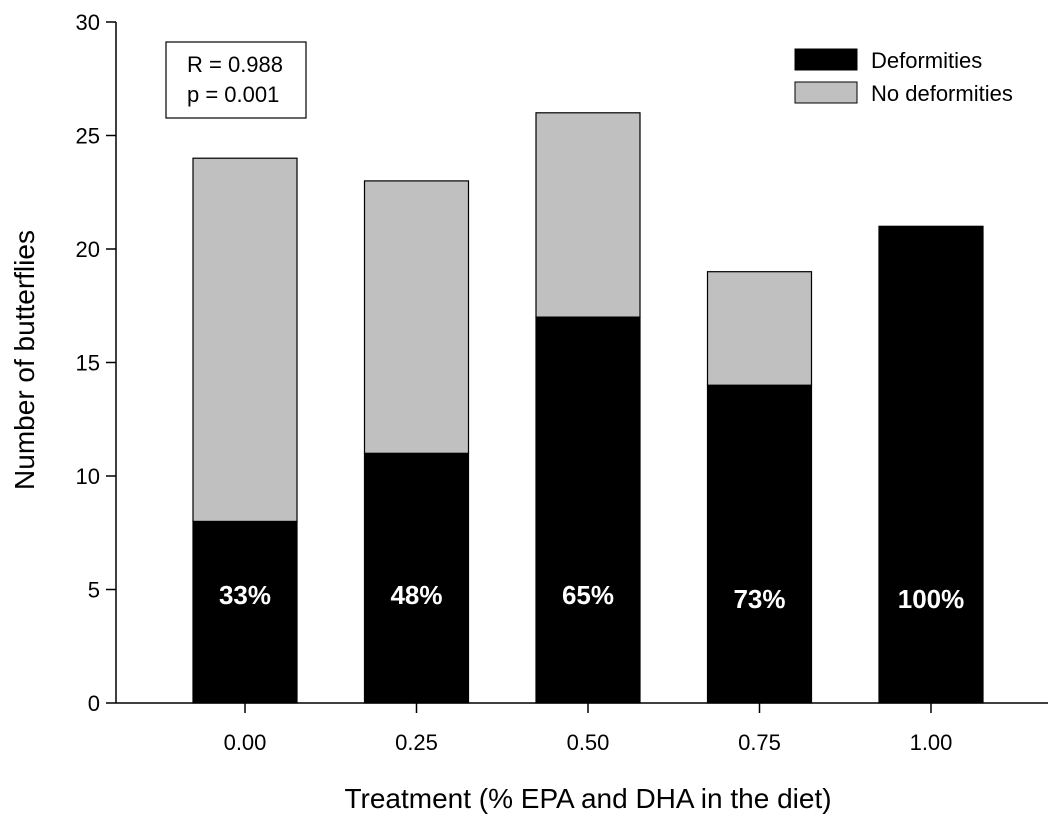  I want to click on bar-percent-label-4: 100%, so click(931, 599).